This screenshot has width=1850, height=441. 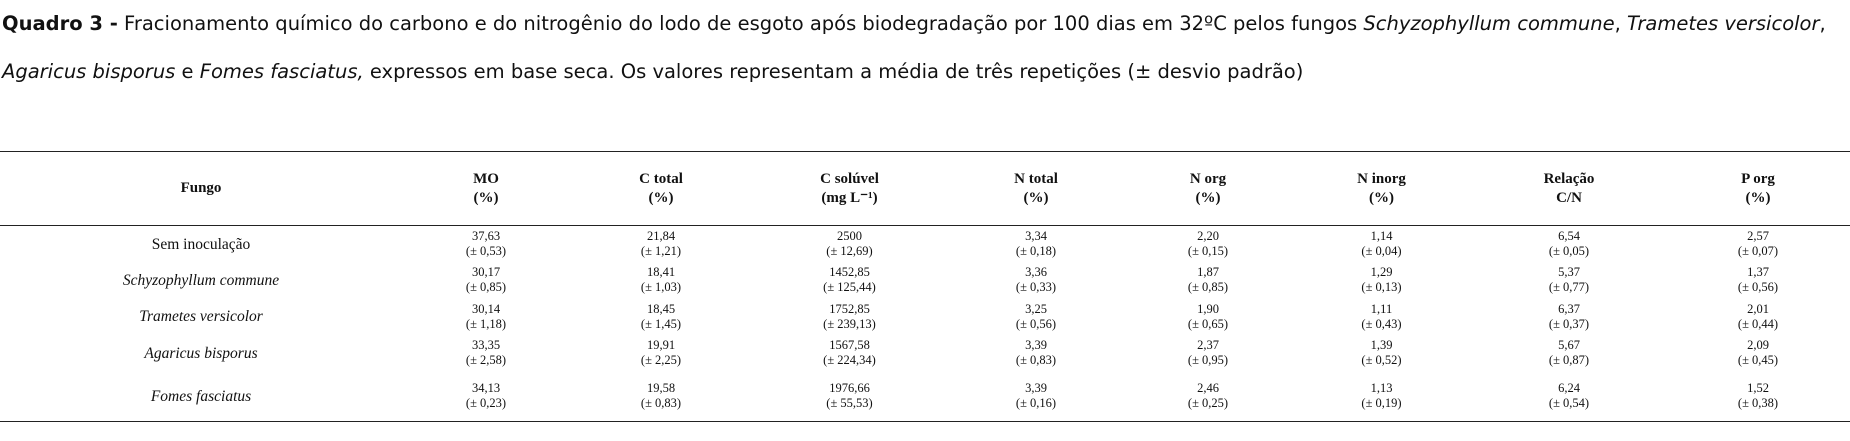 What do you see at coordinates (1758, 308) in the screenshot?
I see `mean-value: 2,01` at bounding box center [1758, 308].